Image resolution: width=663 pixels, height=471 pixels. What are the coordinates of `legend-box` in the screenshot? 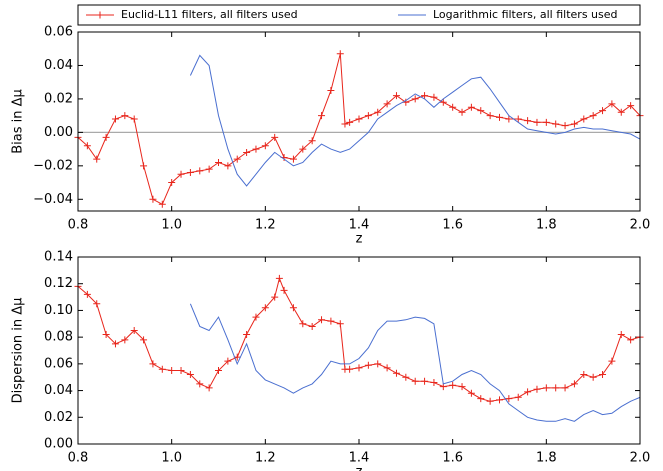 It's located at (359, 15).